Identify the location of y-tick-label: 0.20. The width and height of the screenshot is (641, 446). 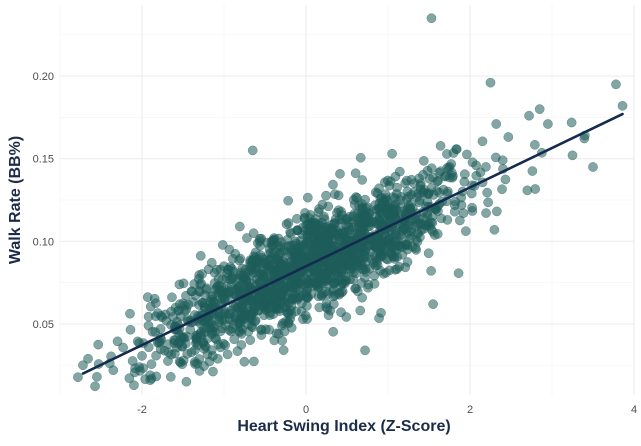
(43, 77).